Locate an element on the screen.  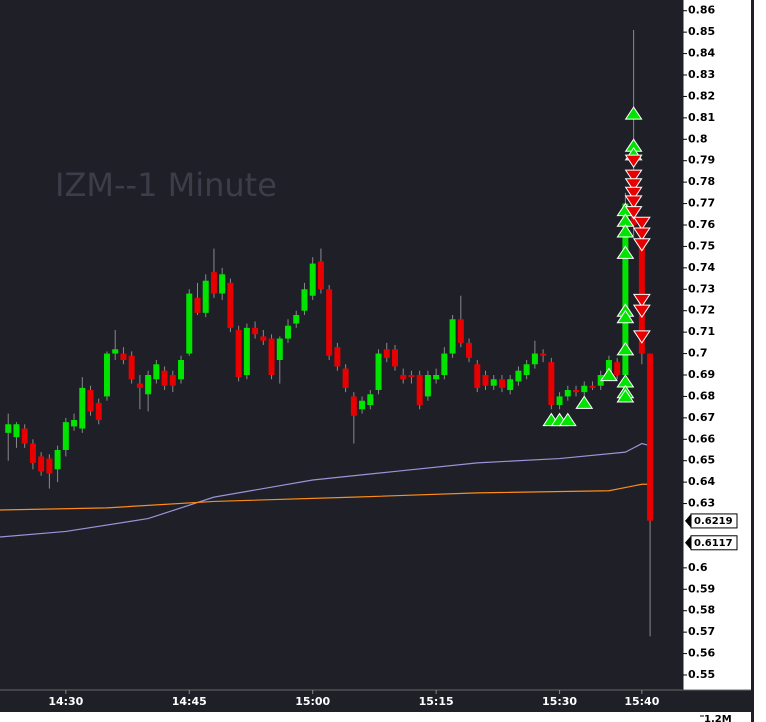
x-tick-label: 15:40 is located at coordinates (641, 701).